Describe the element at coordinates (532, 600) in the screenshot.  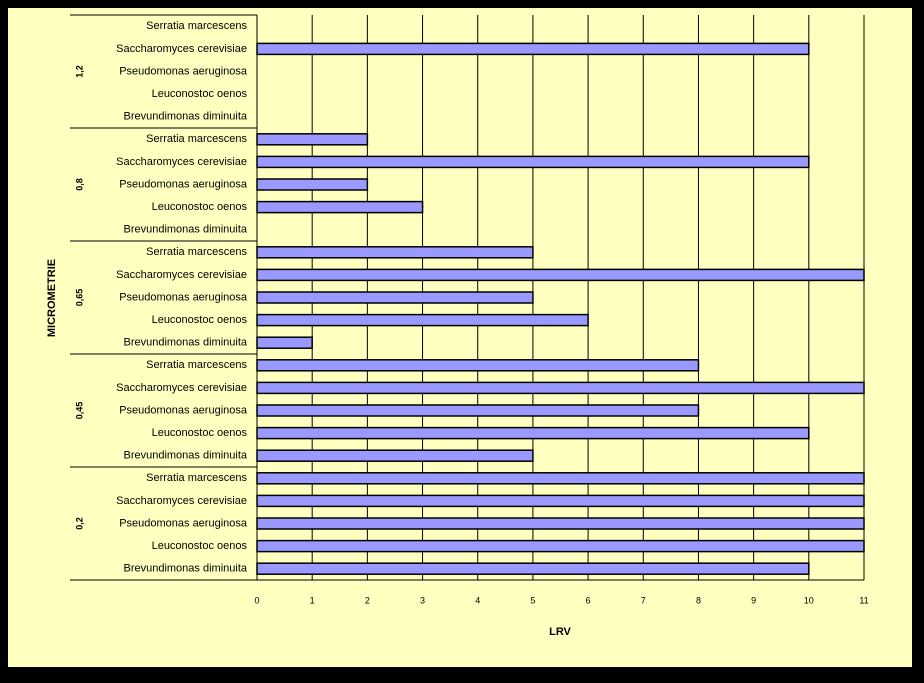
I see `x-tick-label: 5` at that location.